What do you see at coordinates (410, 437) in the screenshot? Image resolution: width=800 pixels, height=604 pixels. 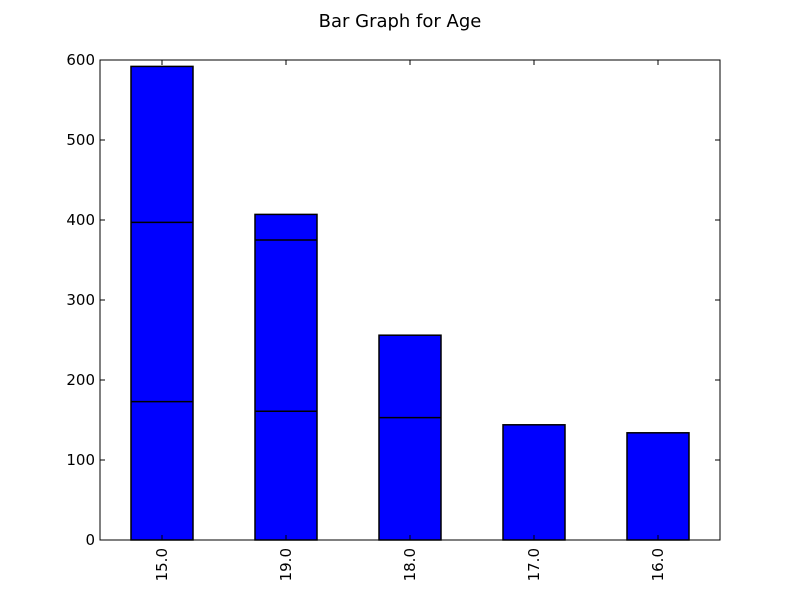 I see `bar-18.0` at bounding box center [410, 437].